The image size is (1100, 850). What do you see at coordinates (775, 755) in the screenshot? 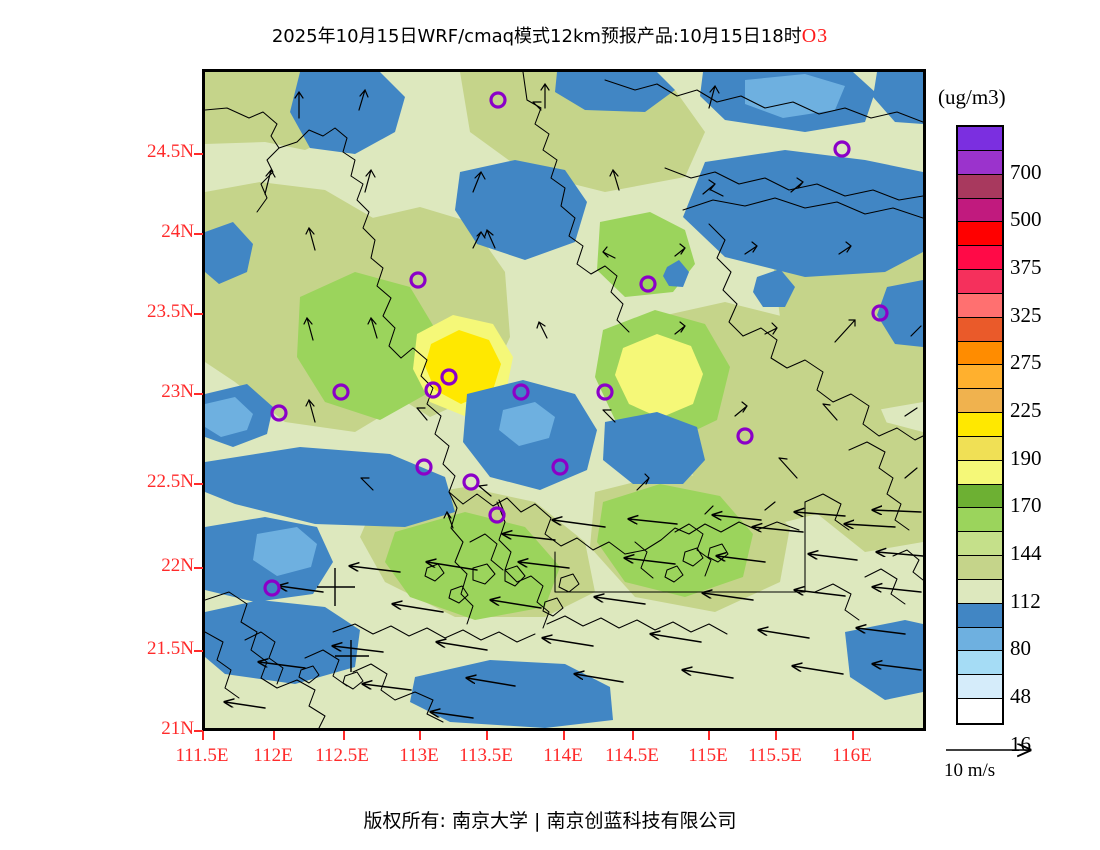
I see `x-axis-label-8: 115.5E` at bounding box center [775, 755].